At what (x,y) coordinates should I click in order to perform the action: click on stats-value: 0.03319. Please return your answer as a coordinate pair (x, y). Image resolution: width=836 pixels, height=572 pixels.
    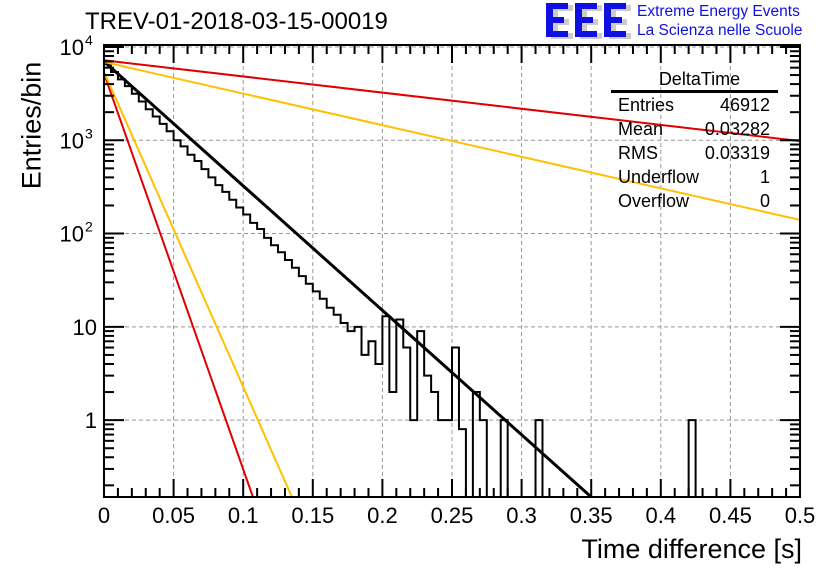
    Looking at the image, I should click on (737, 153).